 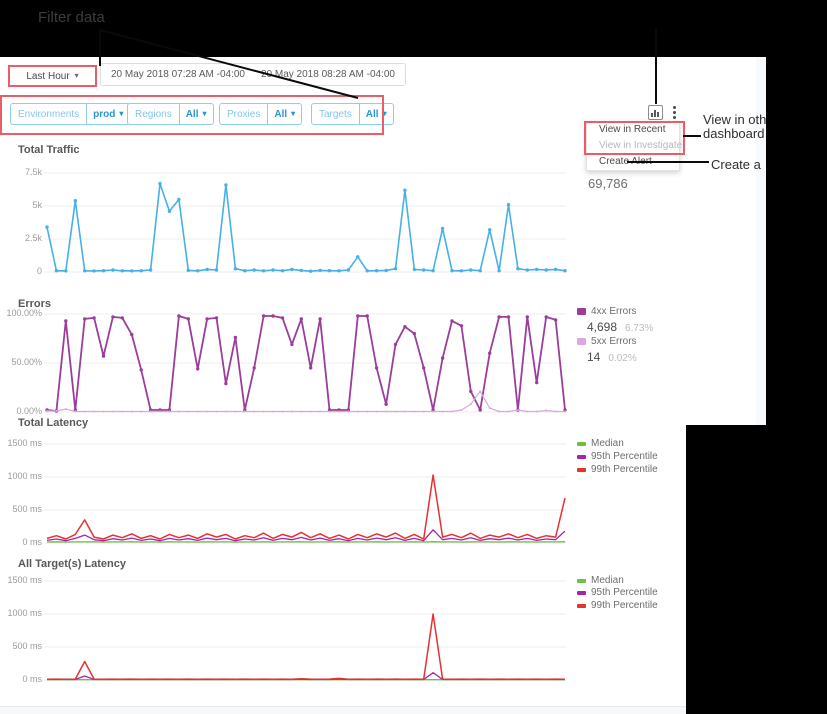 What do you see at coordinates (170, 114) in the screenshot?
I see `filter-regions: Regions All ▾` at bounding box center [170, 114].